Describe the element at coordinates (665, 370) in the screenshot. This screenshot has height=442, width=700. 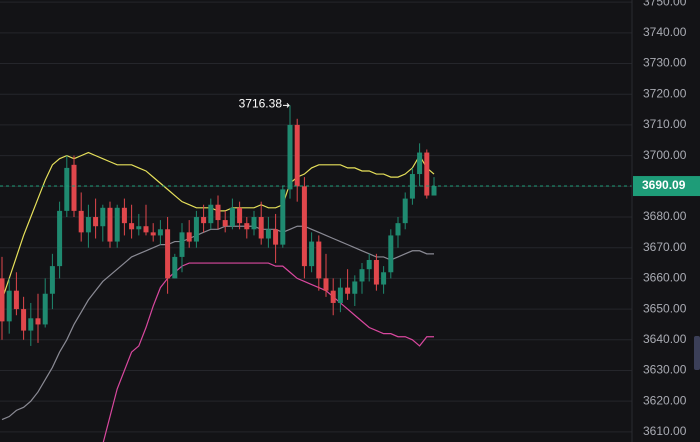
I see `y-tick-label: 3630.00` at that location.